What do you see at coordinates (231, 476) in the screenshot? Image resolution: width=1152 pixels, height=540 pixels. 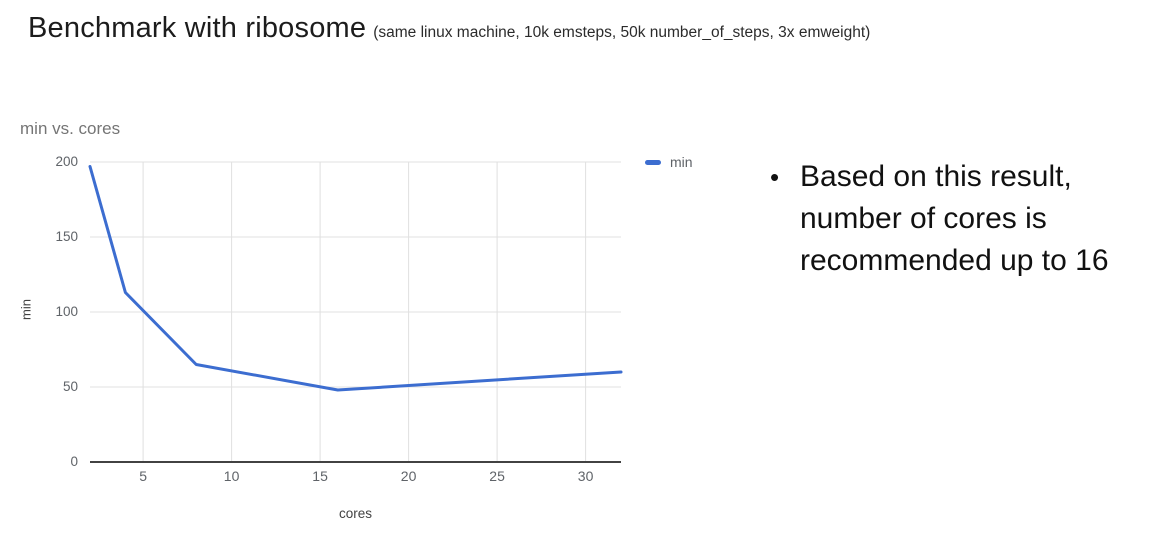 I see `x-tick-label: 10` at bounding box center [231, 476].